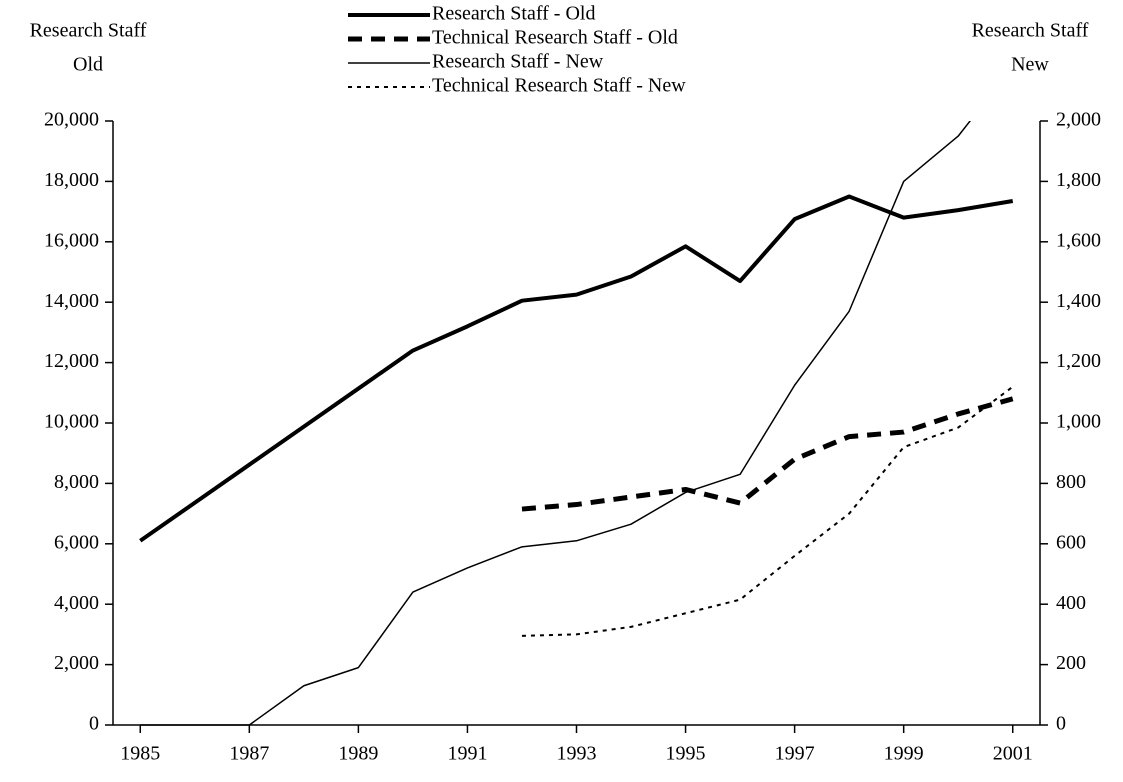  What do you see at coordinates (795, 754) in the screenshot?
I see `x-tick-label: 1997` at bounding box center [795, 754].